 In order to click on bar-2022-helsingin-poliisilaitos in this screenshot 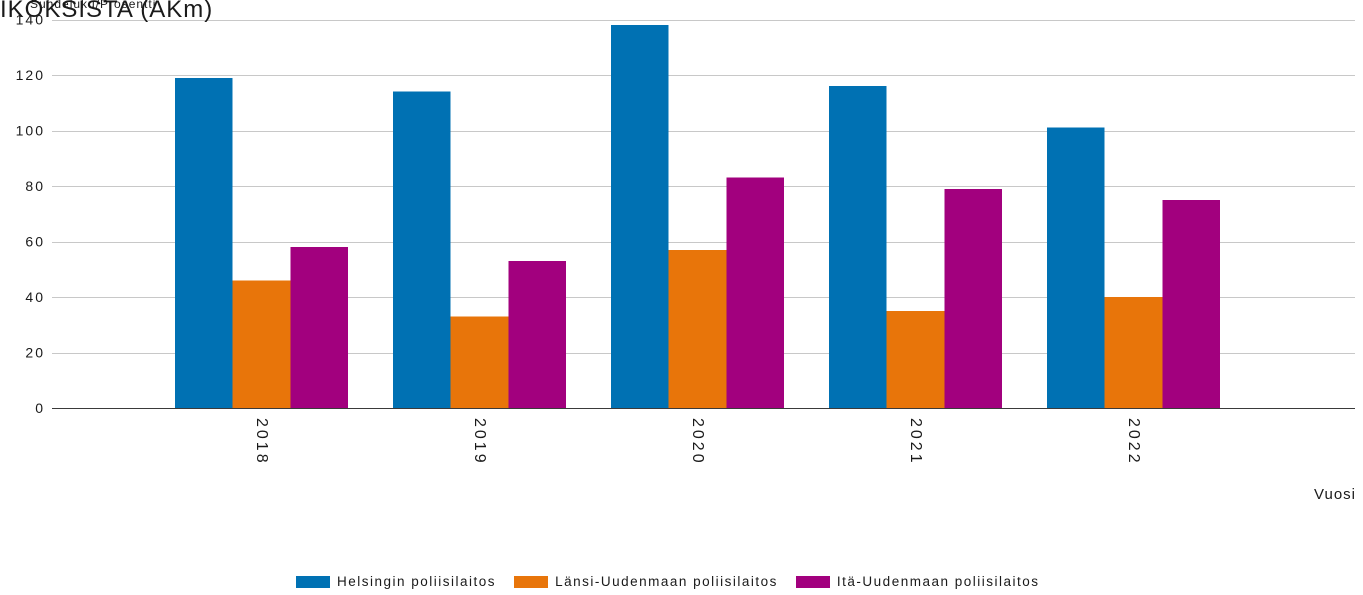, I will do `click(1076, 267)`.